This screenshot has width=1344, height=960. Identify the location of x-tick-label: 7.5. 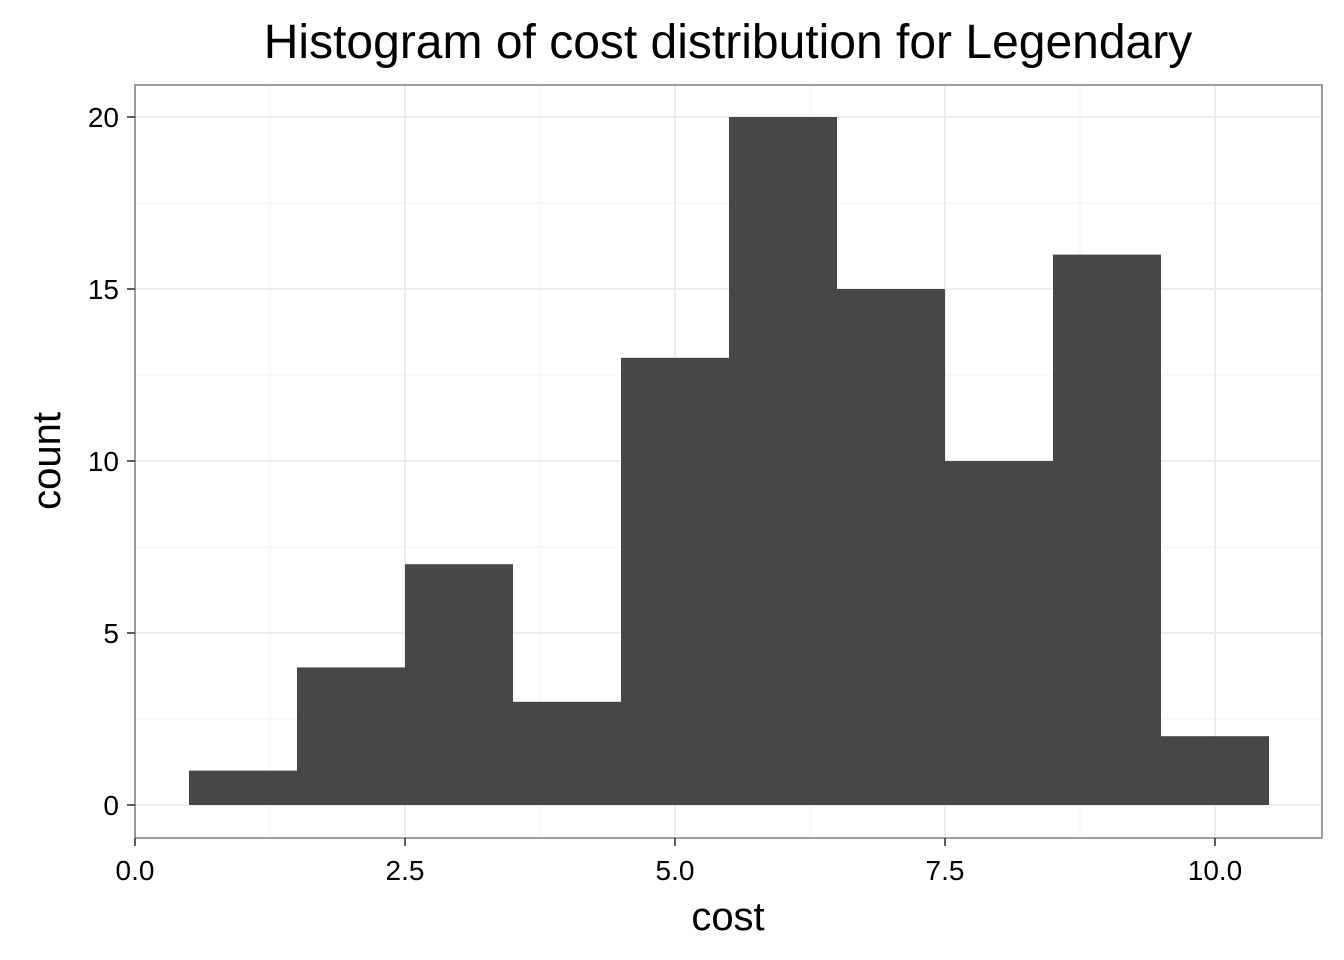
(945, 870).